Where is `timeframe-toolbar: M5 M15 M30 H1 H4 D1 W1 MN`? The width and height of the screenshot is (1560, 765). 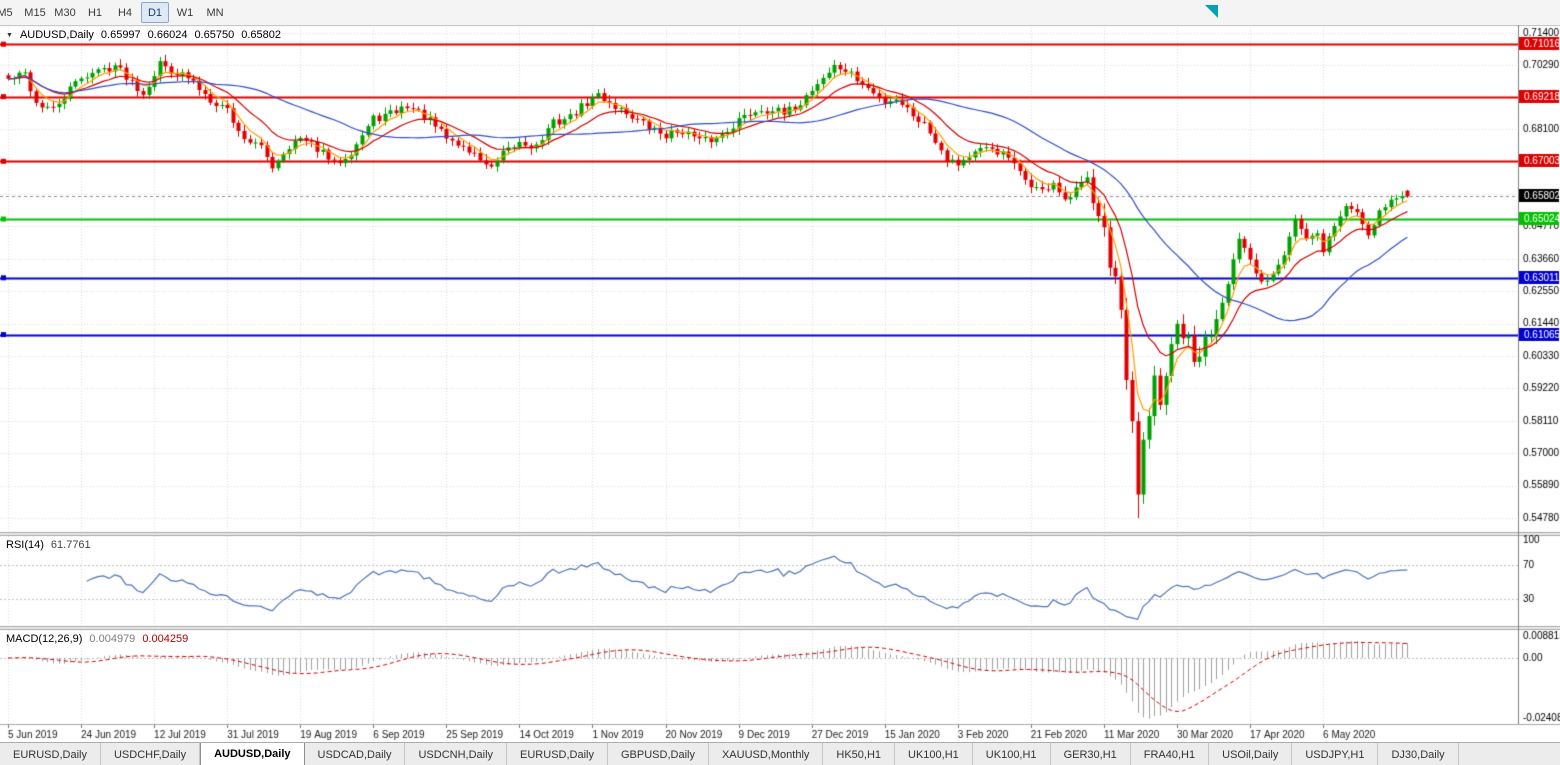
timeframe-toolbar: M5 M15 M30 H1 H4 D1 W1 MN is located at coordinates (780, 13).